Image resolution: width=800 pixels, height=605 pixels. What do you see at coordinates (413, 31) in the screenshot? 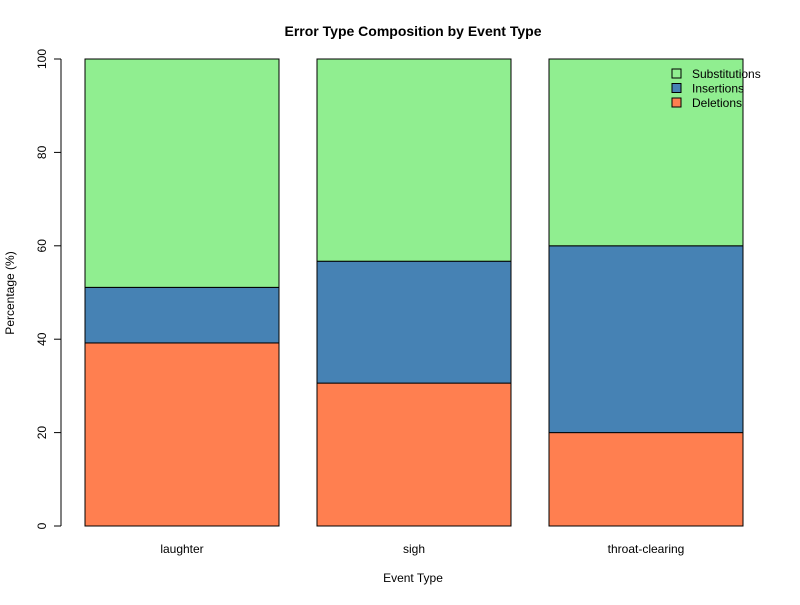
I see `chart-title: Error Type Composition by Event Type` at bounding box center [413, 31].